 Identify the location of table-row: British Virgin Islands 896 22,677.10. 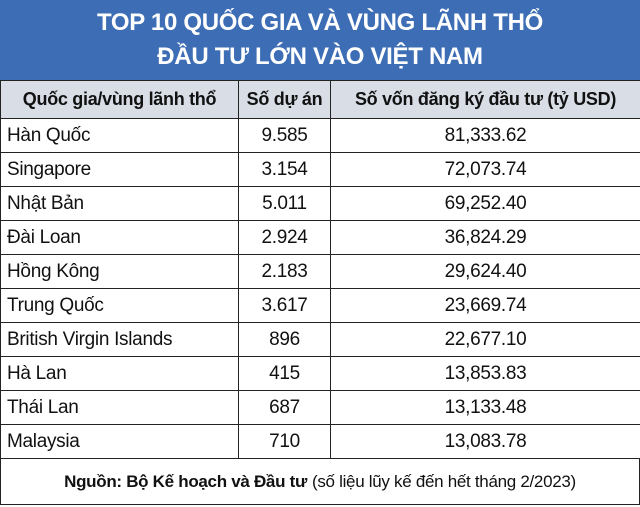
(320, 339).